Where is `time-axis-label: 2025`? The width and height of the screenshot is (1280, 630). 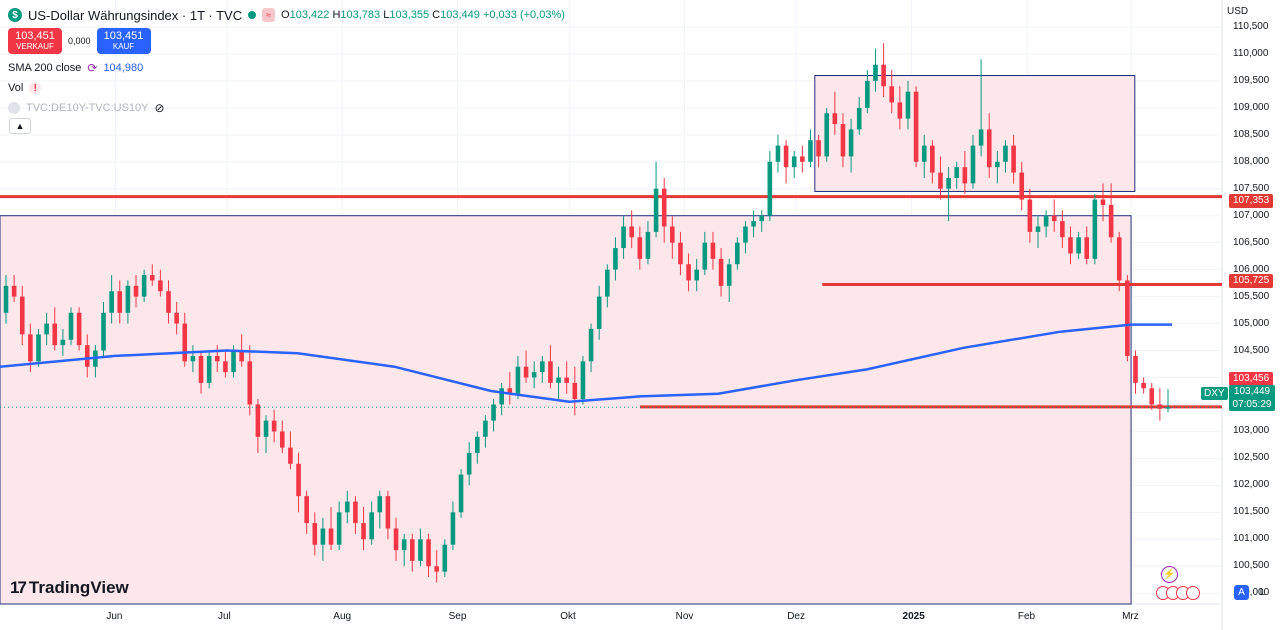 time-axis-label: 2025 is located at coordinates (913, 616).